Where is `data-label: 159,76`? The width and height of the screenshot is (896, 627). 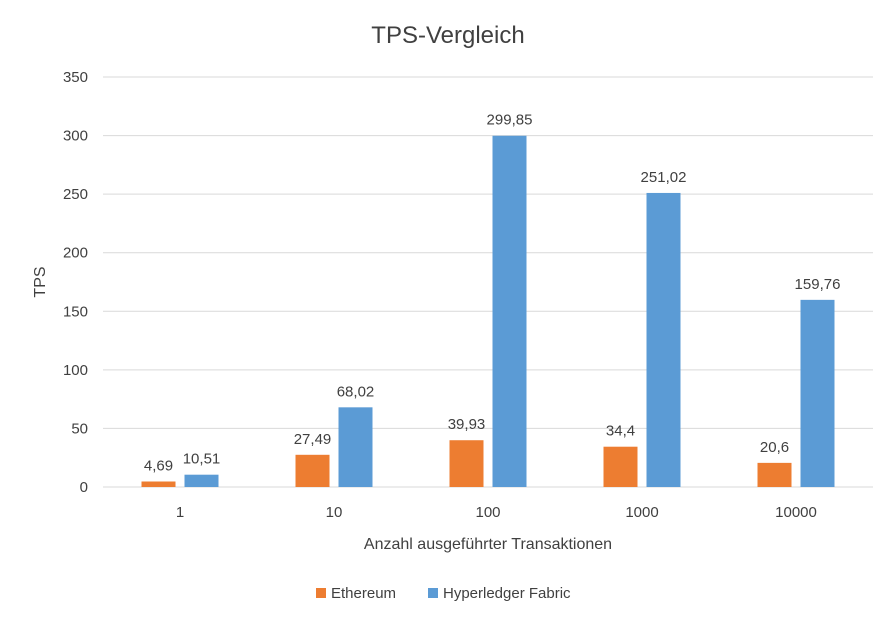 data-label: 159,76 is located at coordinates (818, 284).